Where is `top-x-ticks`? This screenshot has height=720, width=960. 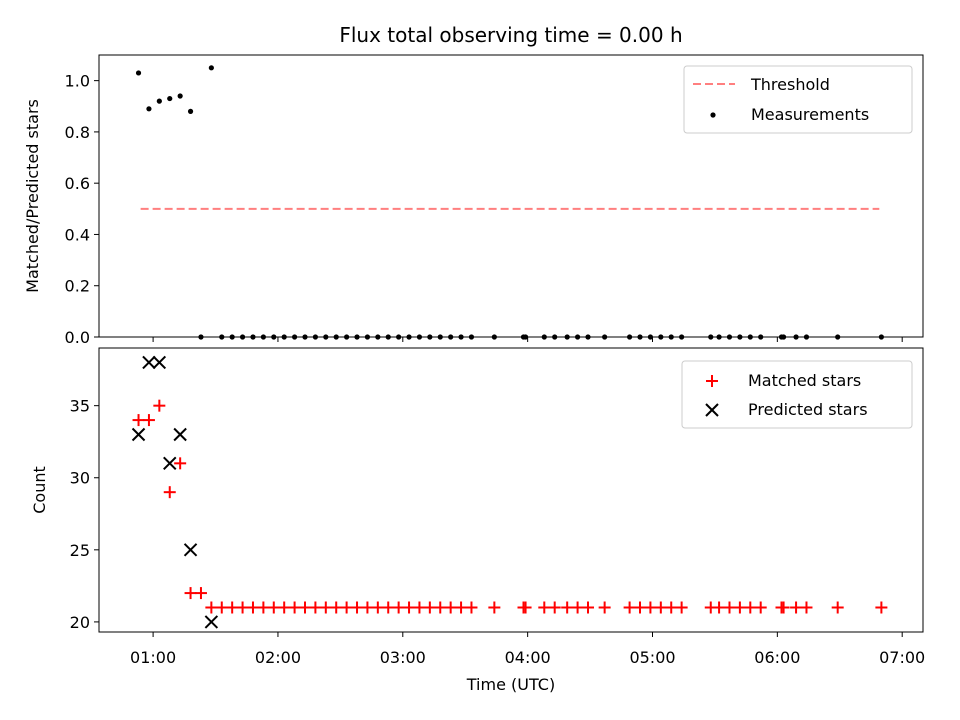
top-x-ticks is located at coordinates (527, 339).